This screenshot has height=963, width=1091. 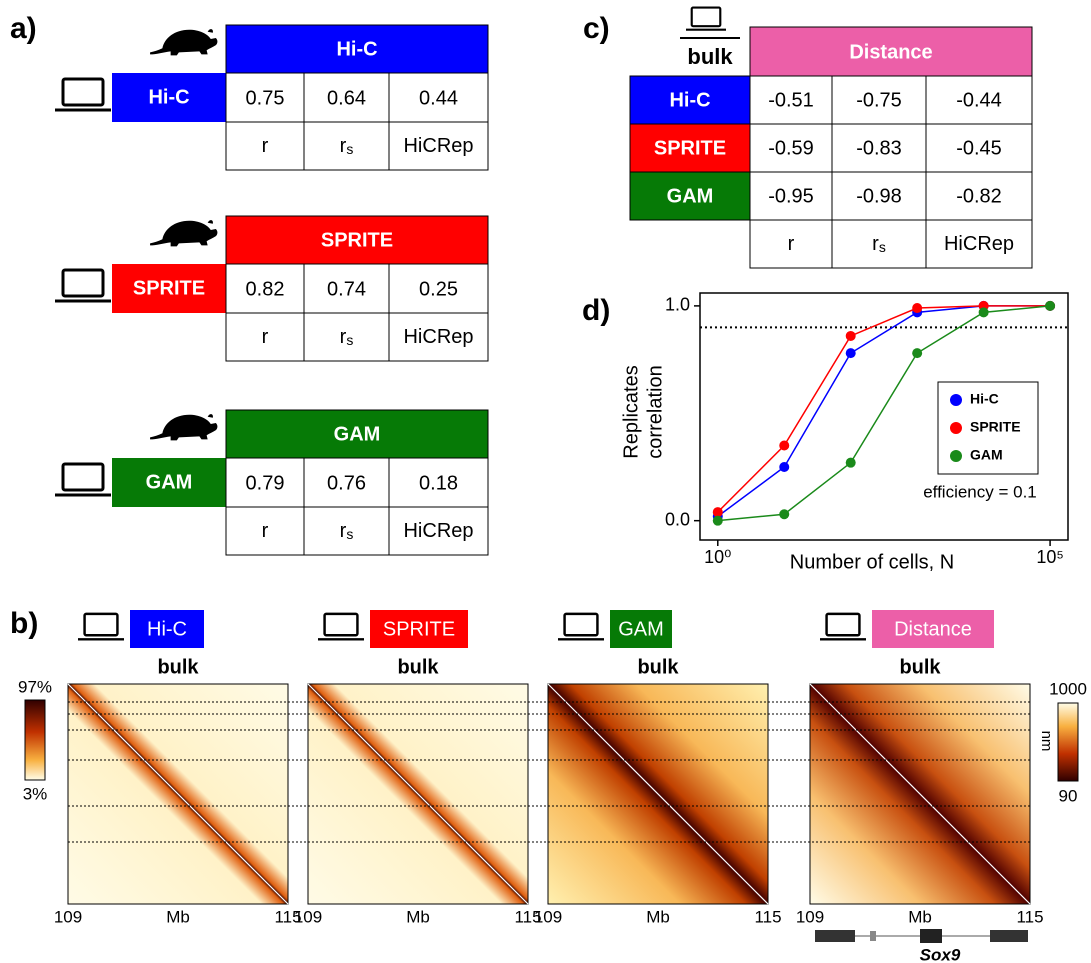 I want to click on plot-frame, so click(x=884, y=416).